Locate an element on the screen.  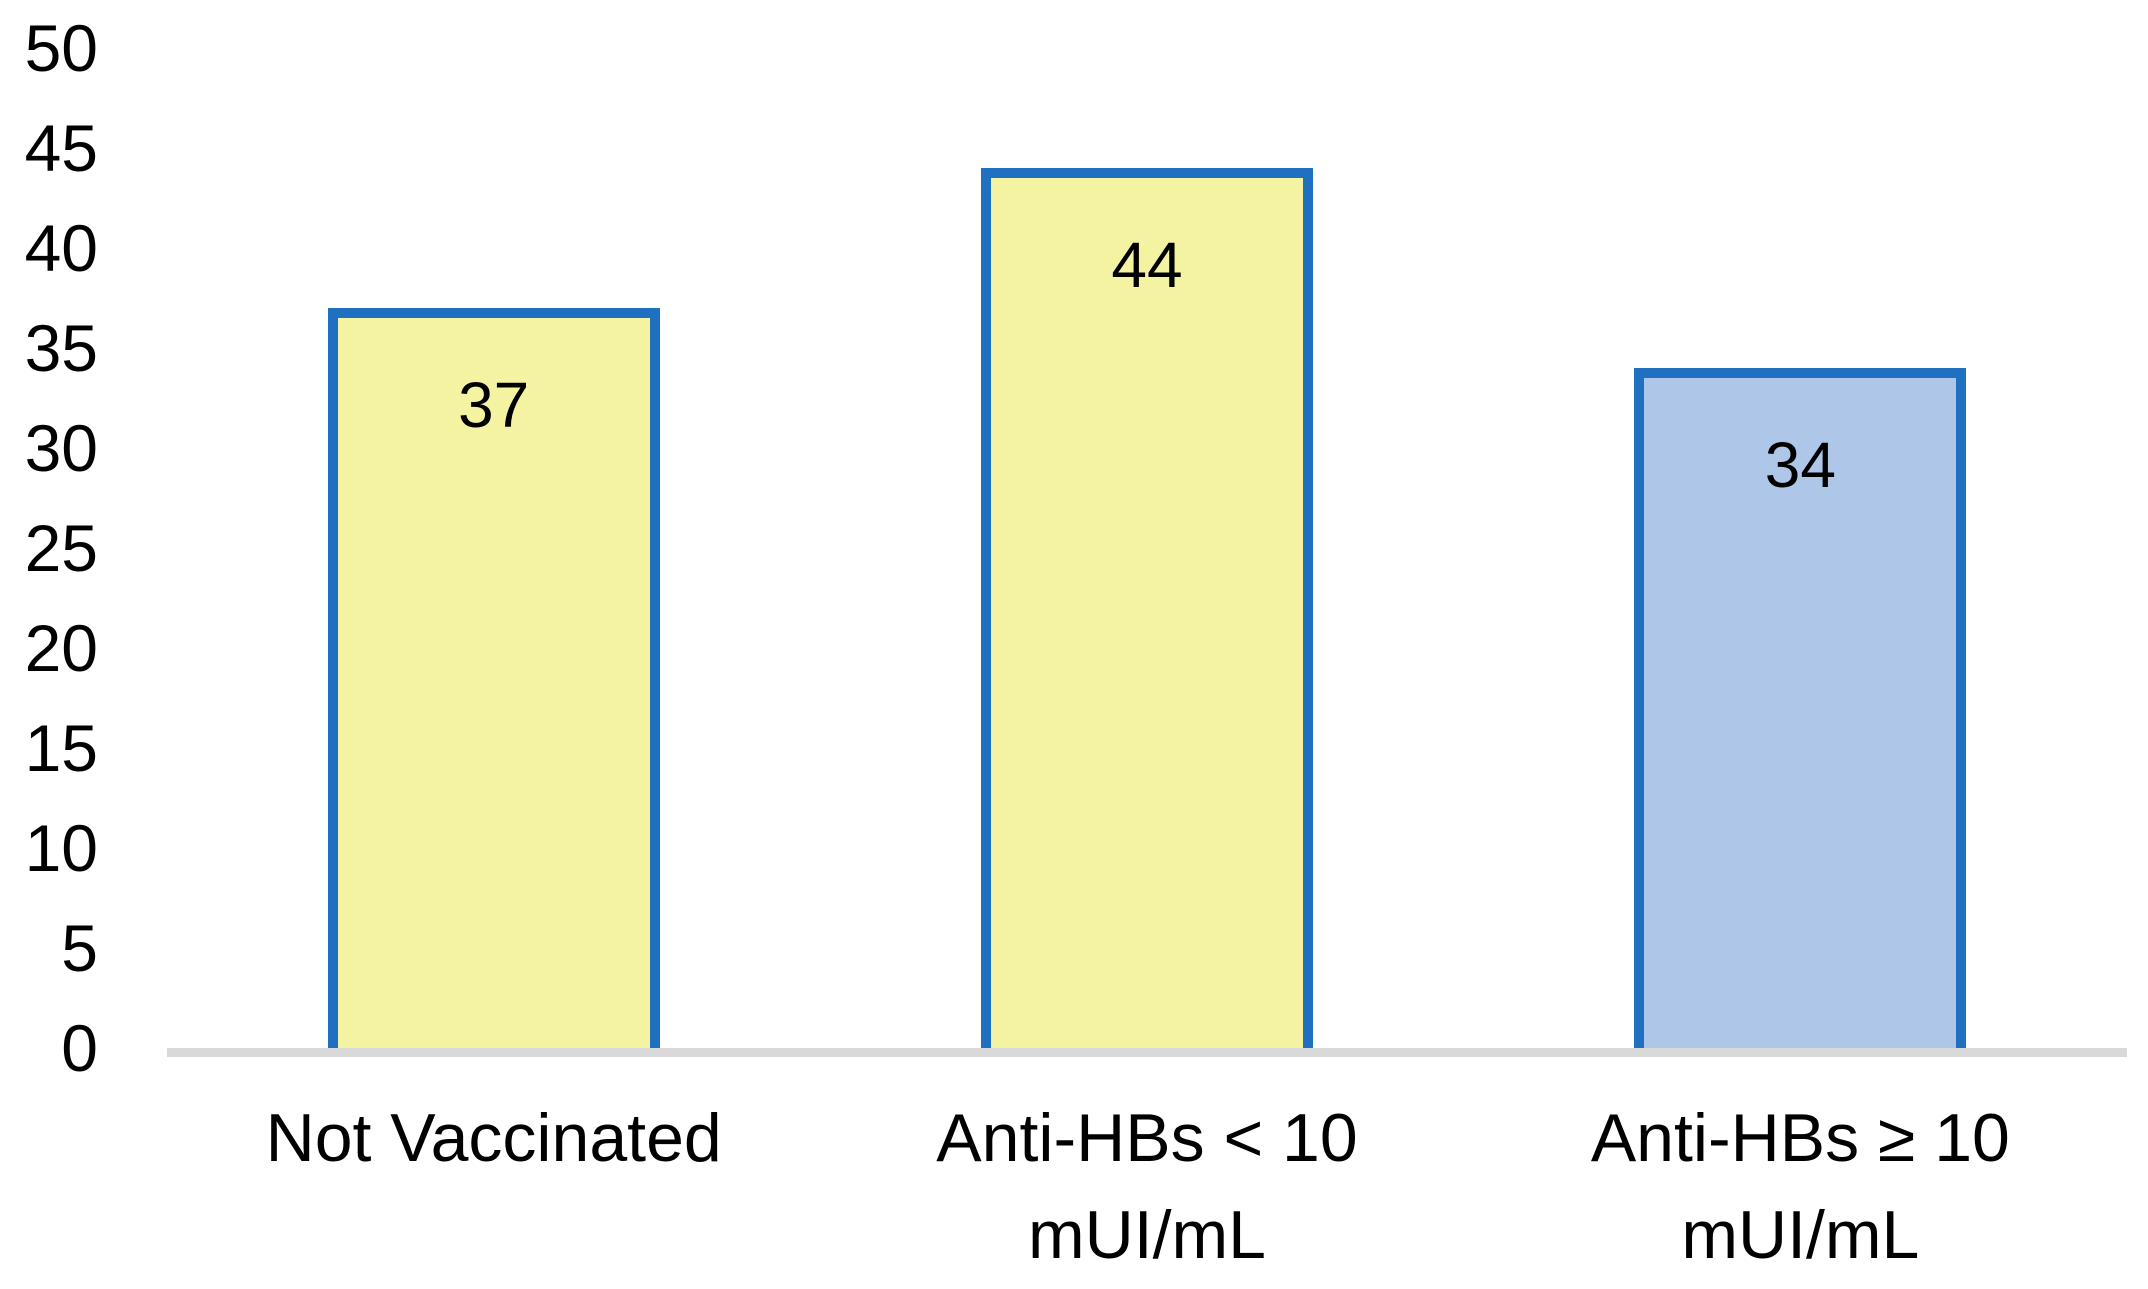
y-axis-tick-label: 15 is located at coordinates (61, 748).